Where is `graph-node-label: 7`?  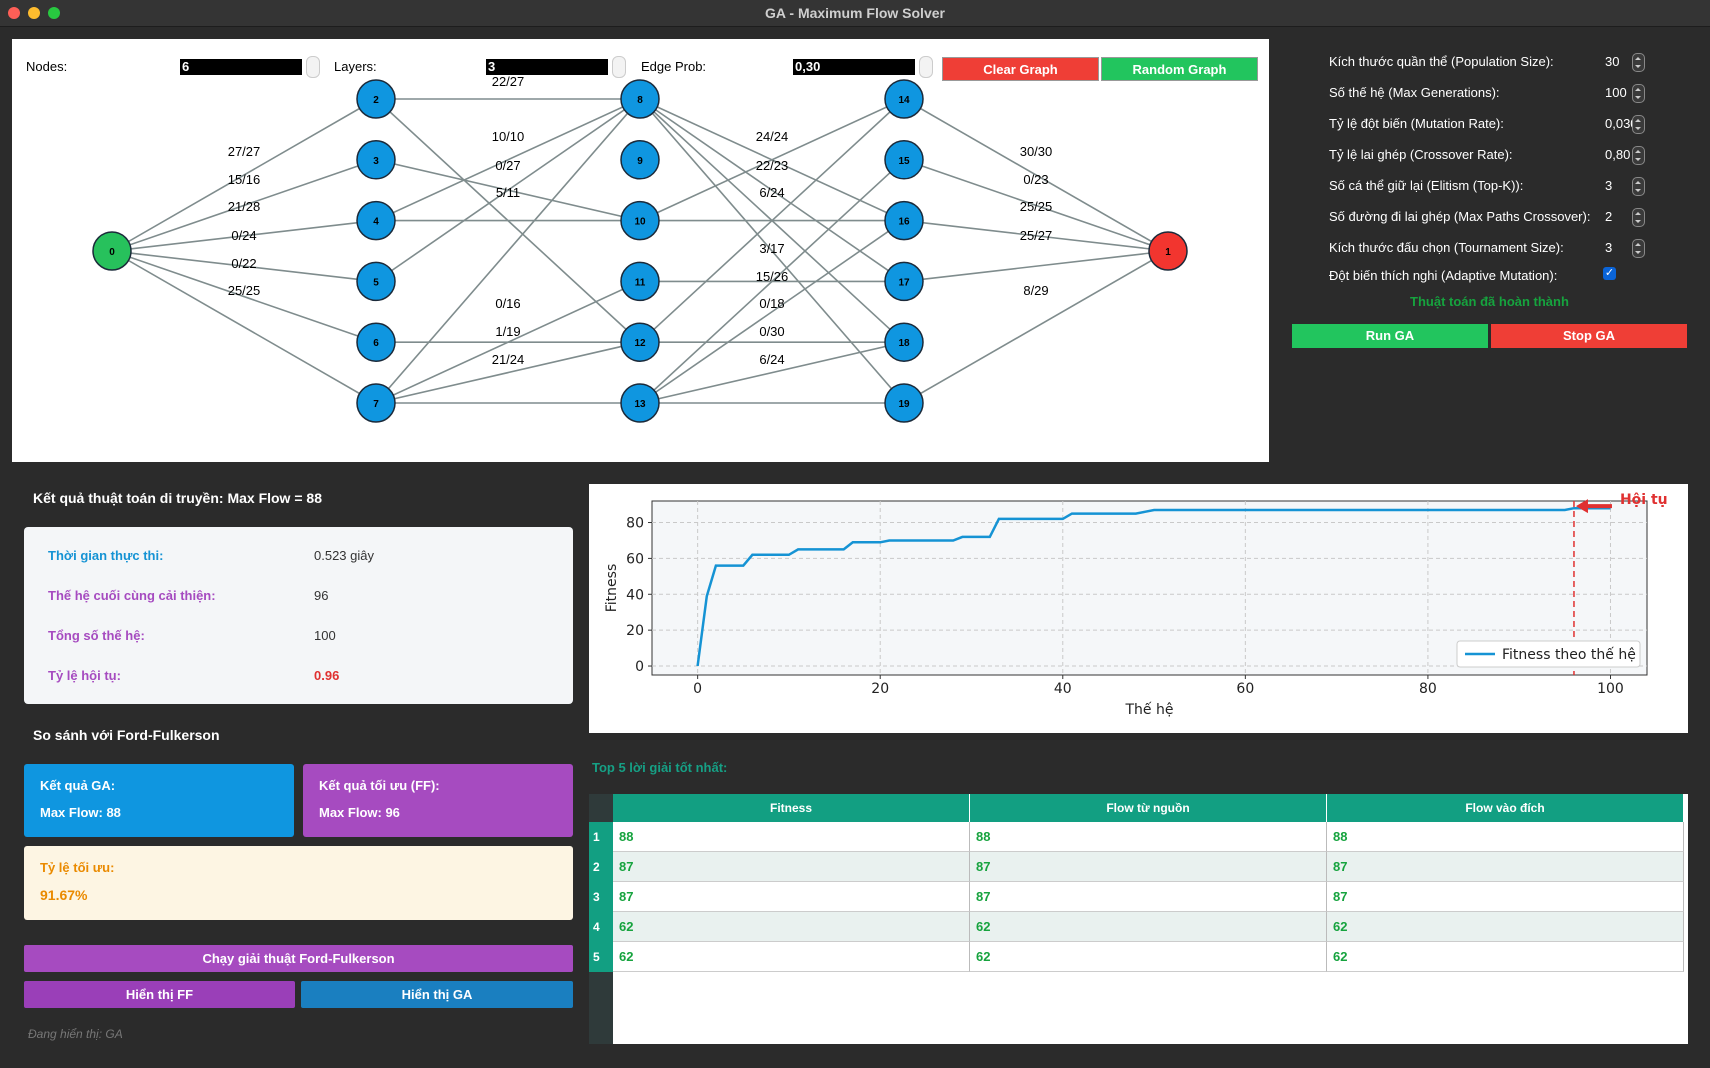
graph-node-label: 7 is located at coordinates (376, 404).